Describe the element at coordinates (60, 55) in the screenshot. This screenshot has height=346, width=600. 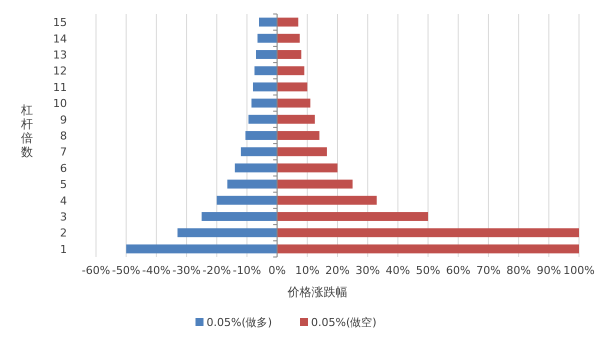
I see `y-tick-label: 13` at that location.